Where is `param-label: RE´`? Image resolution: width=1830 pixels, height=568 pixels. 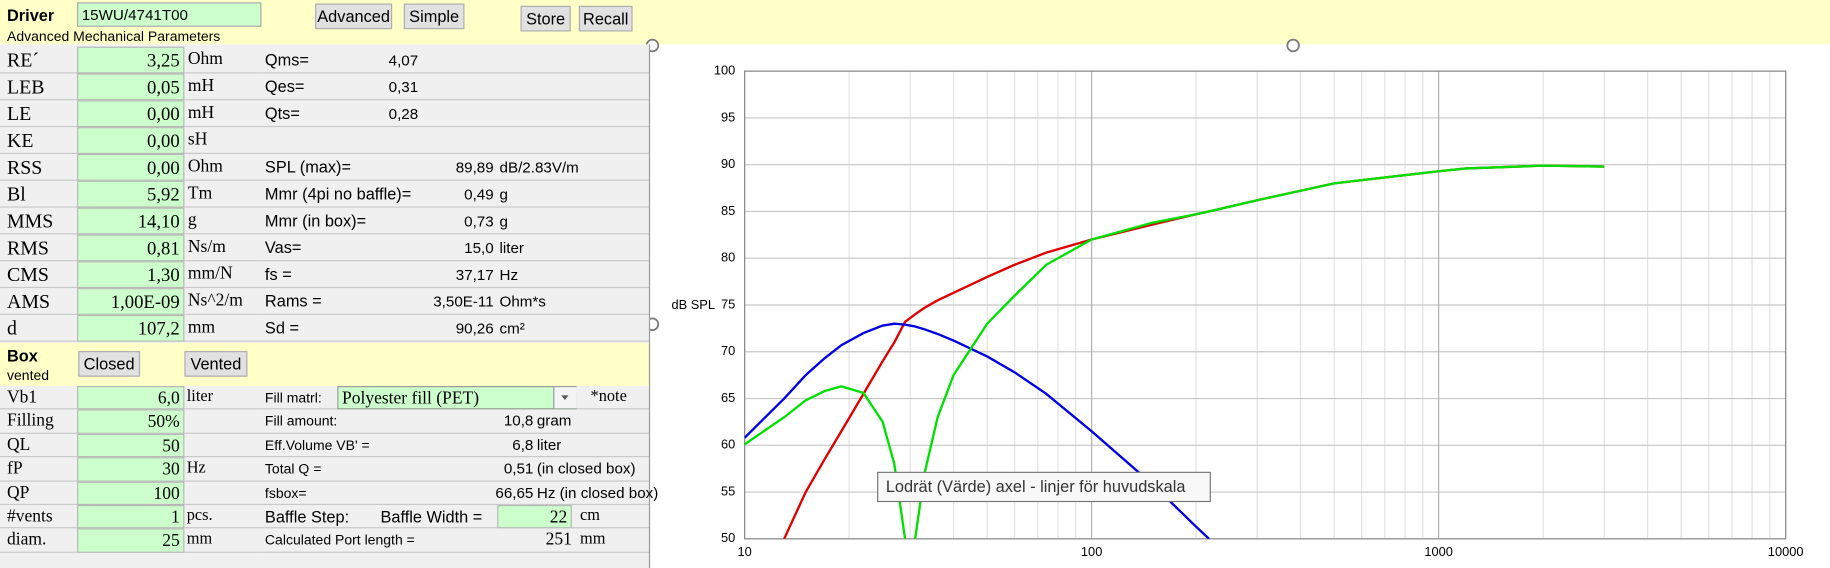 param-label: RE´ is located at coordinates (39, 60).